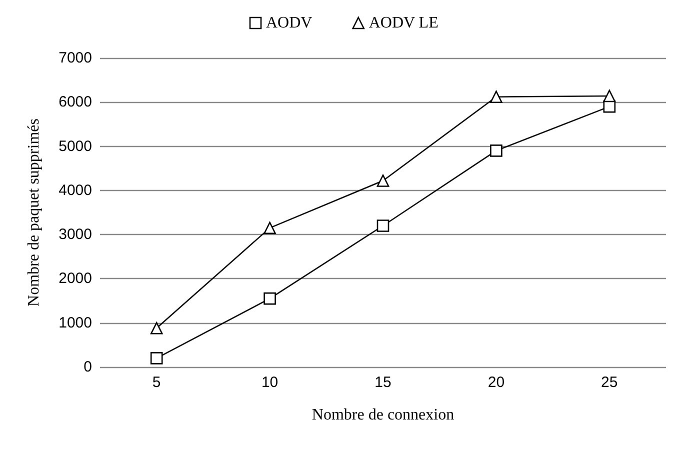 This screenshot has height=449, width=688. What do you see at coordinates (75, 102) in the screenshot?
I see `y-tick-label: 6000` at bounding box center [75, 102].